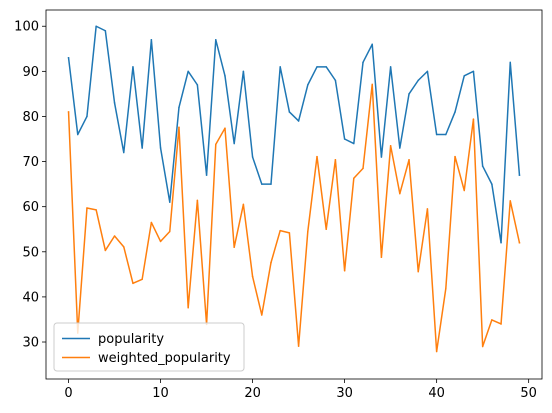 This screenshot has width=552, height=413. What do you see at coordinates (160, 393) in the screenshot?
I see `x-tick-label: 10` at bounding box center [160, 393].